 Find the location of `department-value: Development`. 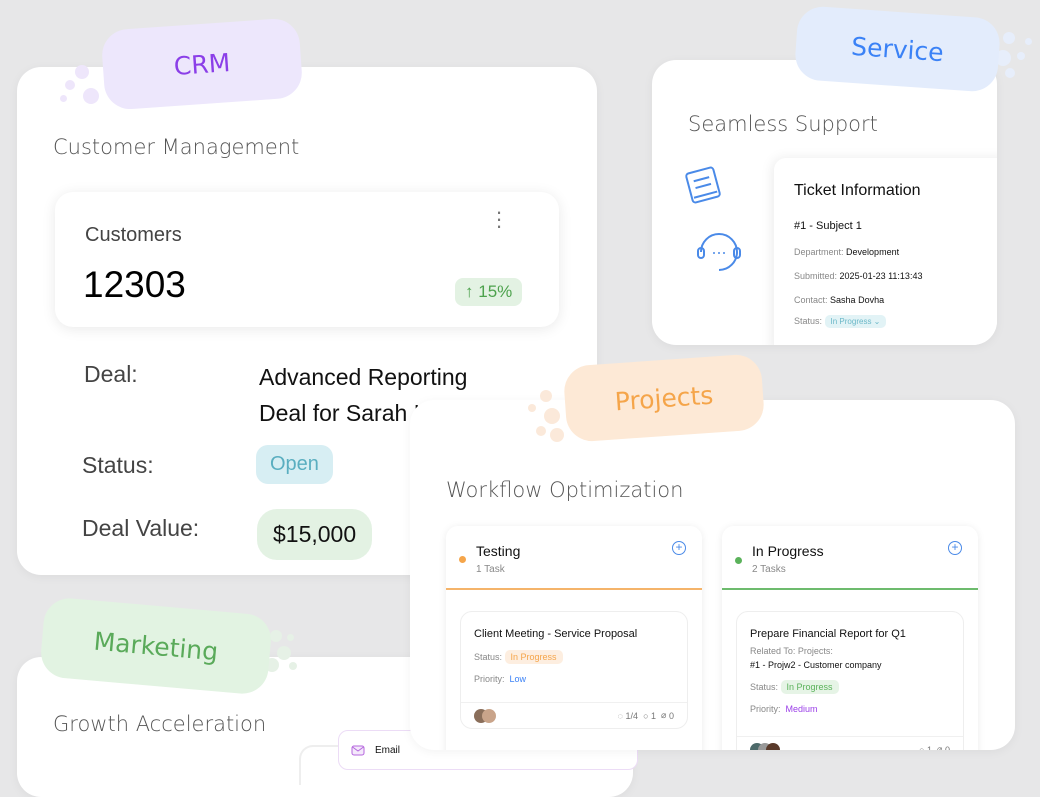

department-value: Development is located at coordinates (873, 252).